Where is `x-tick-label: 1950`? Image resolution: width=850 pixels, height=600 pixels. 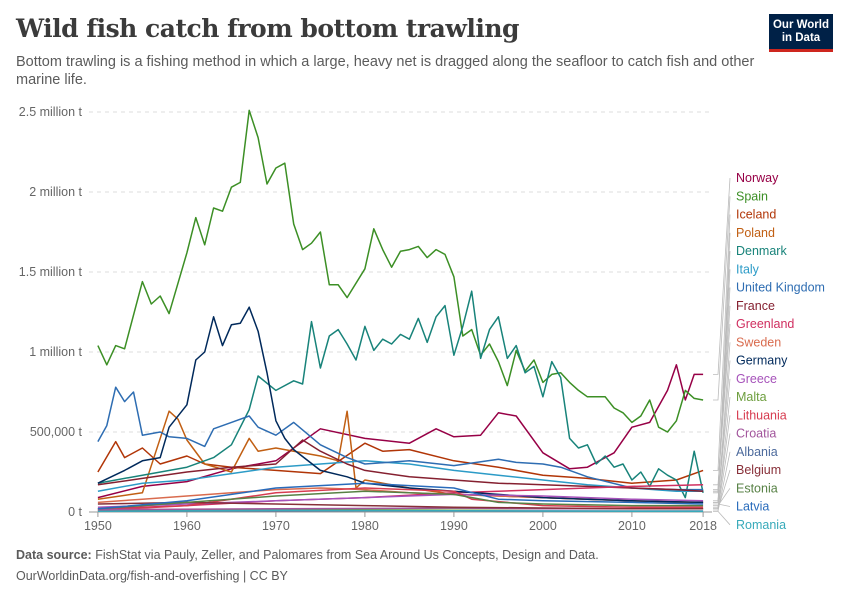
x-tick-label: 1950 is located at coordinates (98, 526).